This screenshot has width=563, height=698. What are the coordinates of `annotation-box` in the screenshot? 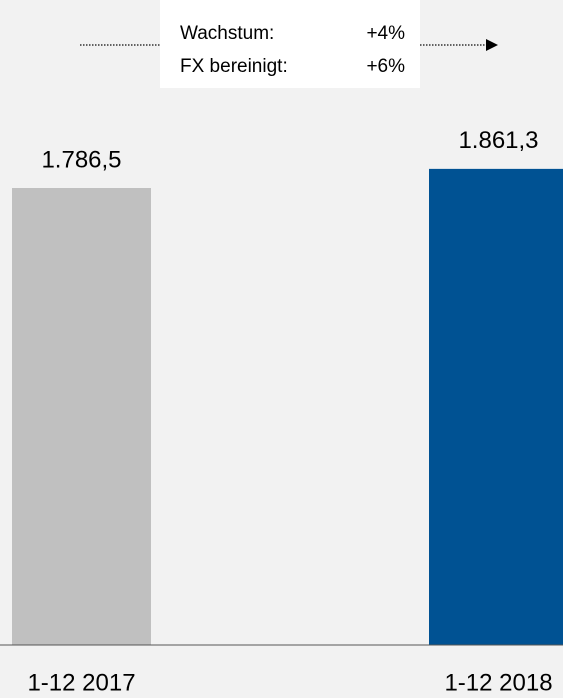 It's located at (290, 44).